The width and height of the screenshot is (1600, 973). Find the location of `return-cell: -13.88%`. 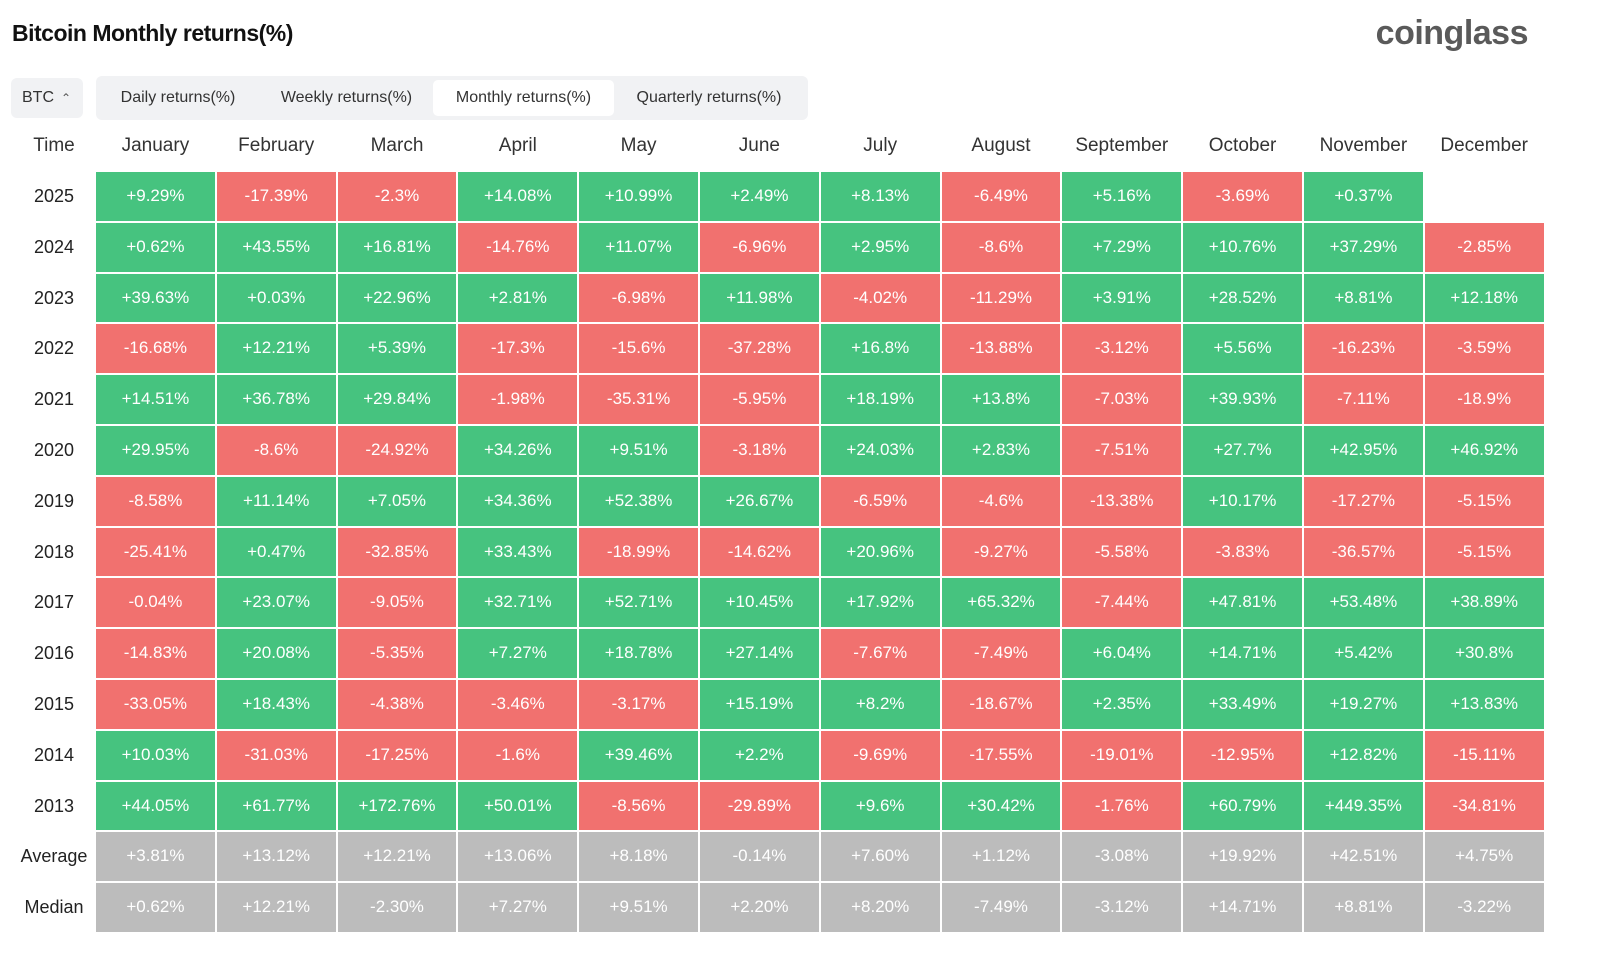

return-cell: -13.88% is located at coordinates (1001, 349).